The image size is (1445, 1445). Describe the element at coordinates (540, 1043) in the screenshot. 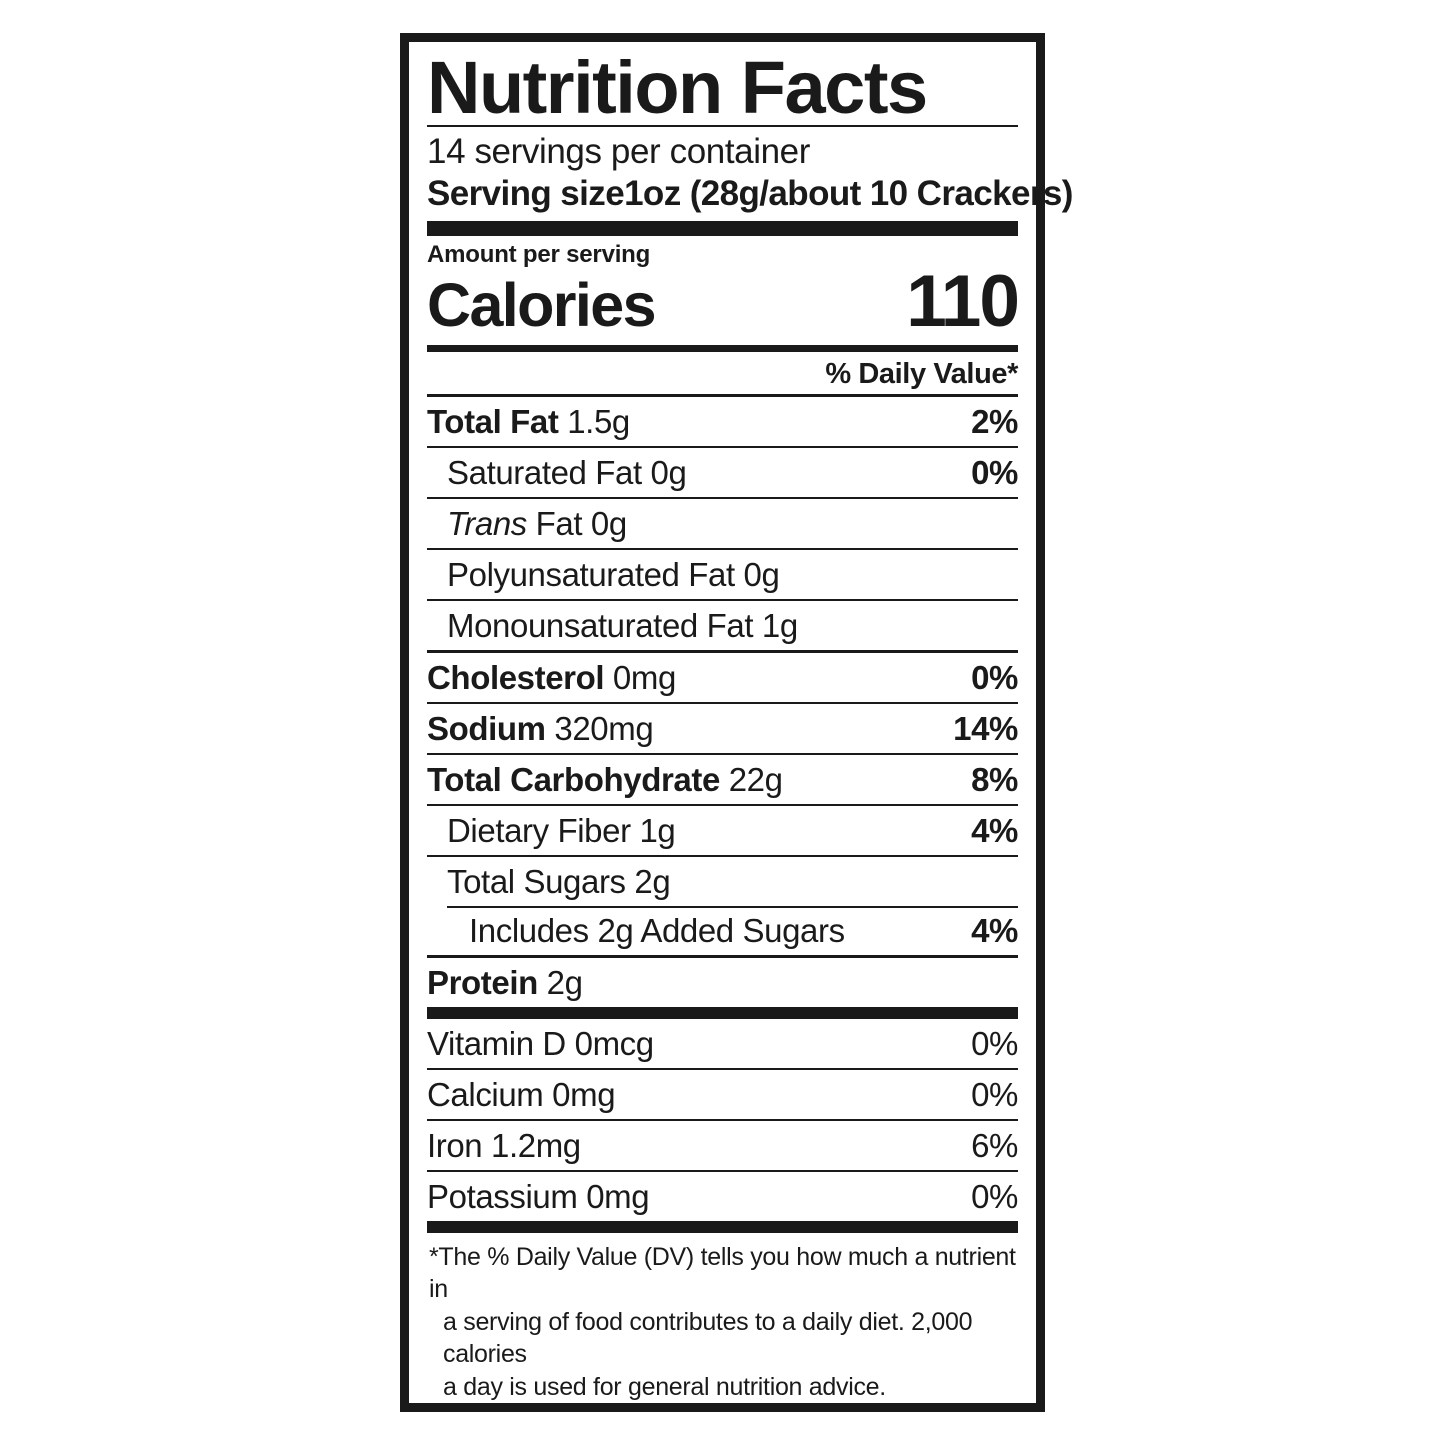

I see `row-vitamin-d-name: Vitamin D 0mcg` at that location.